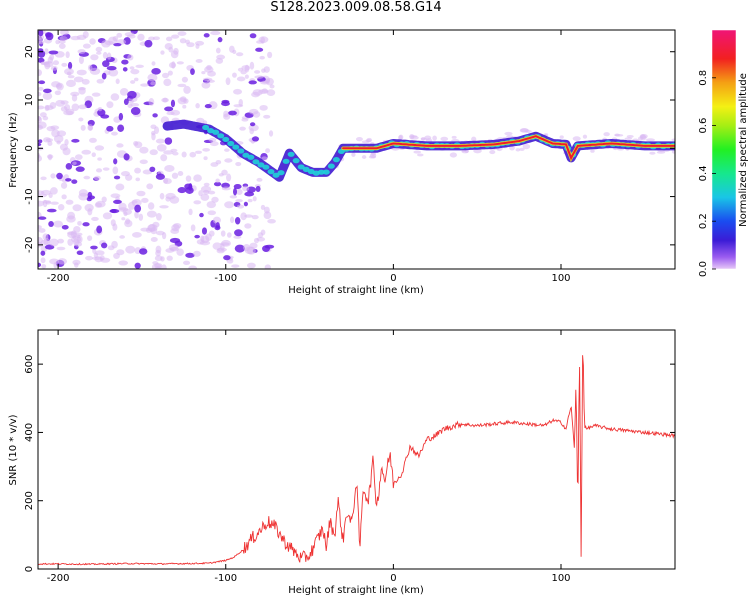 The image size is (750, 600). What do you see at coordinates (356, 290) in the screenshot?
I see `spectrogram-x-label: Height of straight line (km)` at bounding box center [356, 290].